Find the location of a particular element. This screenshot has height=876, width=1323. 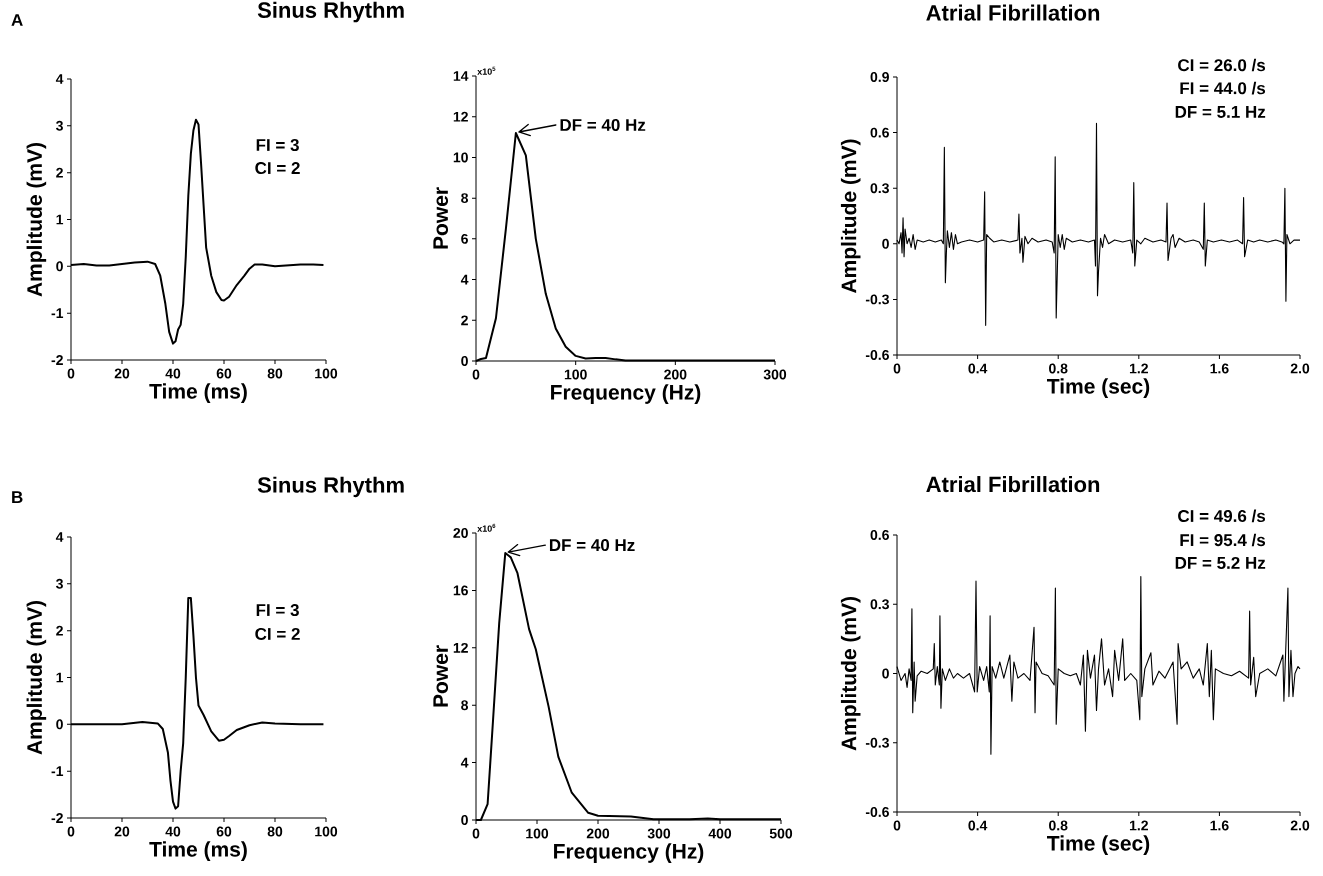

text: B is located at coordinates (17, 497).